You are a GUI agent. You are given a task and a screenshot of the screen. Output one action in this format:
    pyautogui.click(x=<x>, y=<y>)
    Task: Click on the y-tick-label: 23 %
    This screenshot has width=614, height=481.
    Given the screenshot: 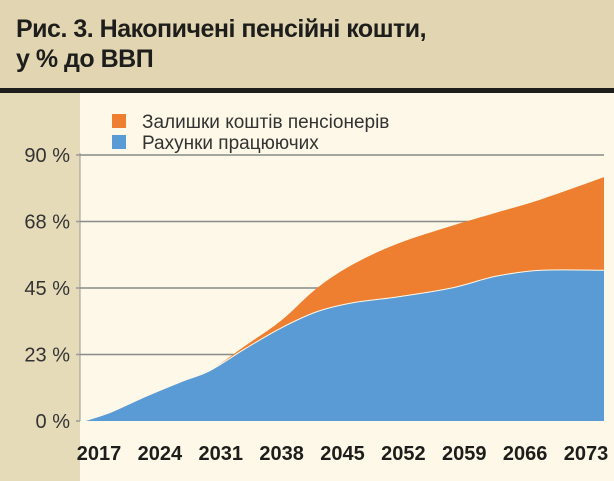 What is the action you would take?
    pyautogui.click(x=47, y=356)
    